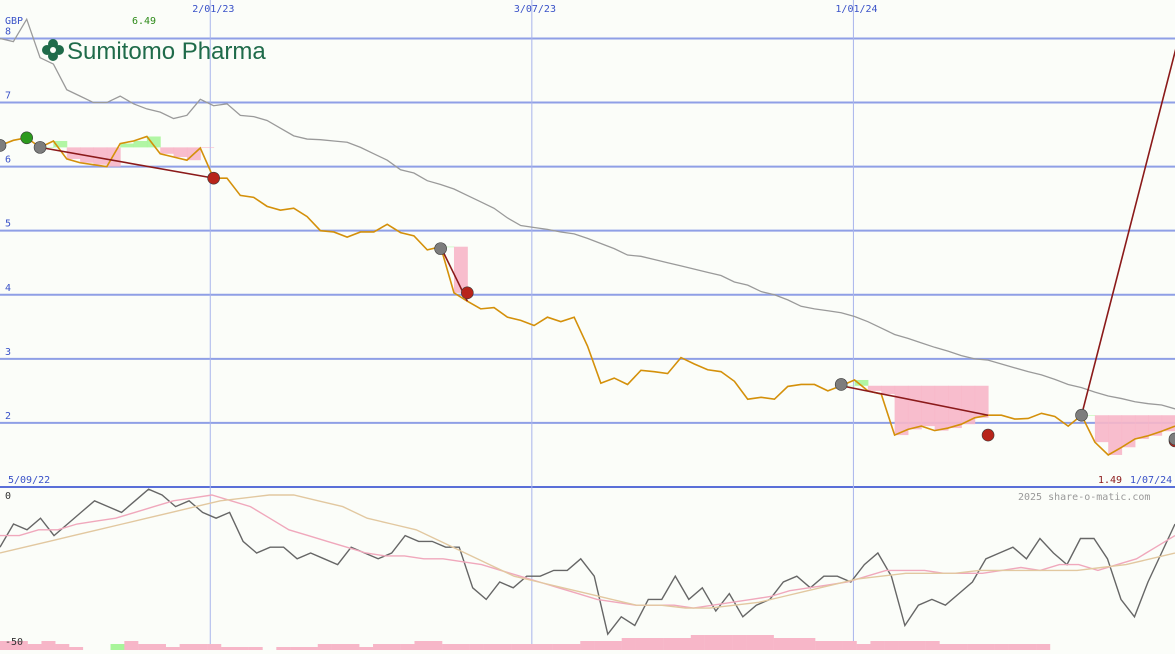 This screenshot has height=654, width=1175. What do you see at coordinates (166, 51) in the screenshot?
I see `brand-name: Sumitomo Pharma` at bounding box center [166, 51].